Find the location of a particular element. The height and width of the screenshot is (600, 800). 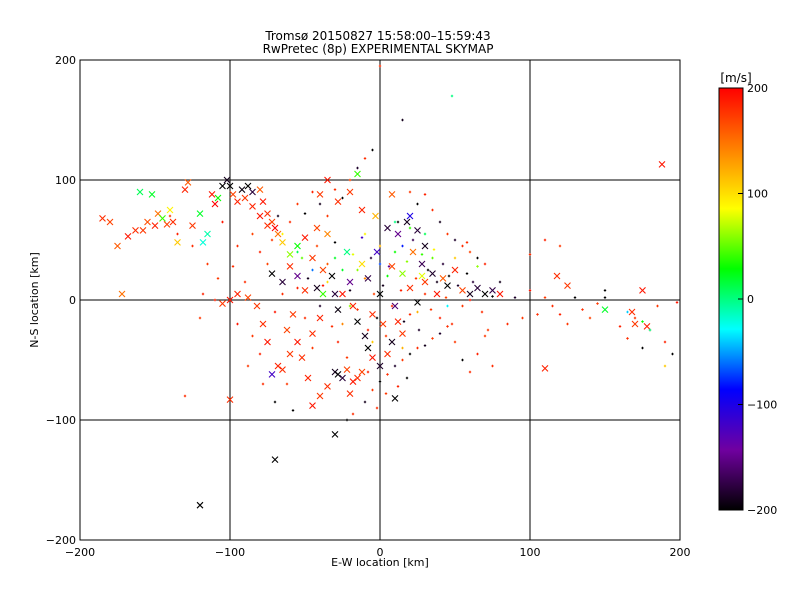

chart-subtitle: RwPretec (8p) EXPERIMENTAL SKYMAP is located at coordinates (378, 49).